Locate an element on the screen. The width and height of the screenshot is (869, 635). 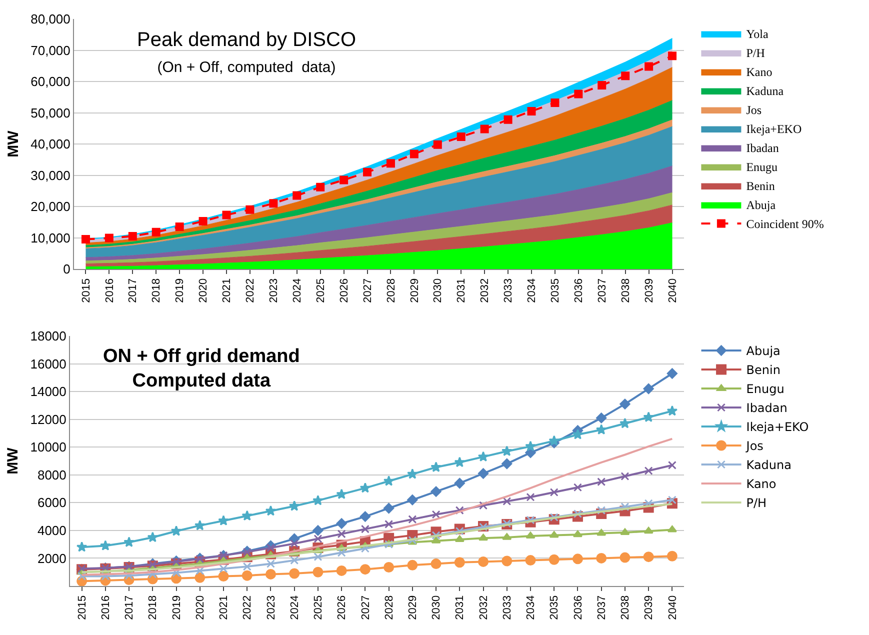
y-tick-label: 50,000 is located at coordinates (50, 112).